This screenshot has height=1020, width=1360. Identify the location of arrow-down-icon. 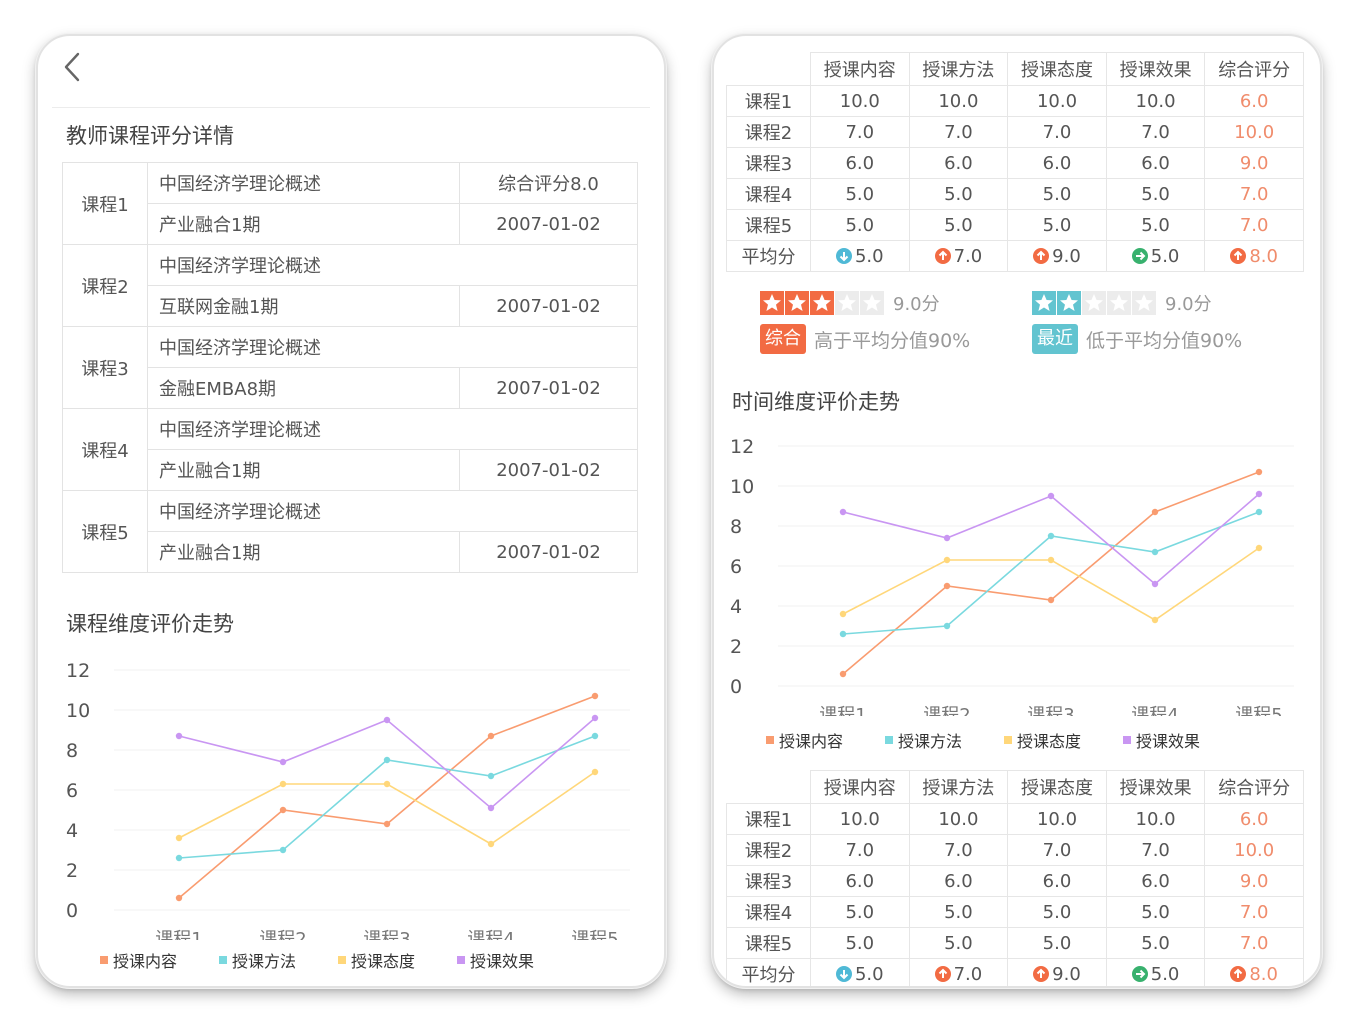
(843, 255).